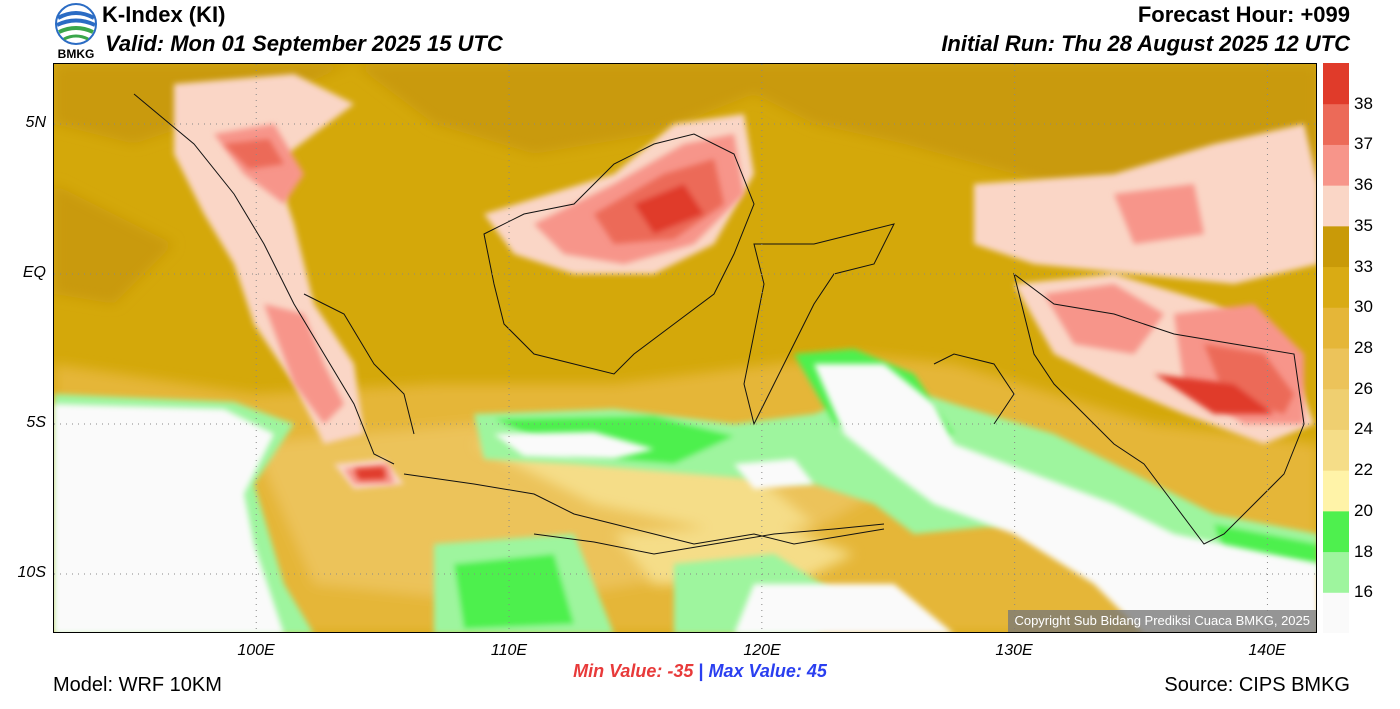  Describe the element at coordinates (1363, 225) in the screenshot. I see `colorbar-label: 35` at that location.